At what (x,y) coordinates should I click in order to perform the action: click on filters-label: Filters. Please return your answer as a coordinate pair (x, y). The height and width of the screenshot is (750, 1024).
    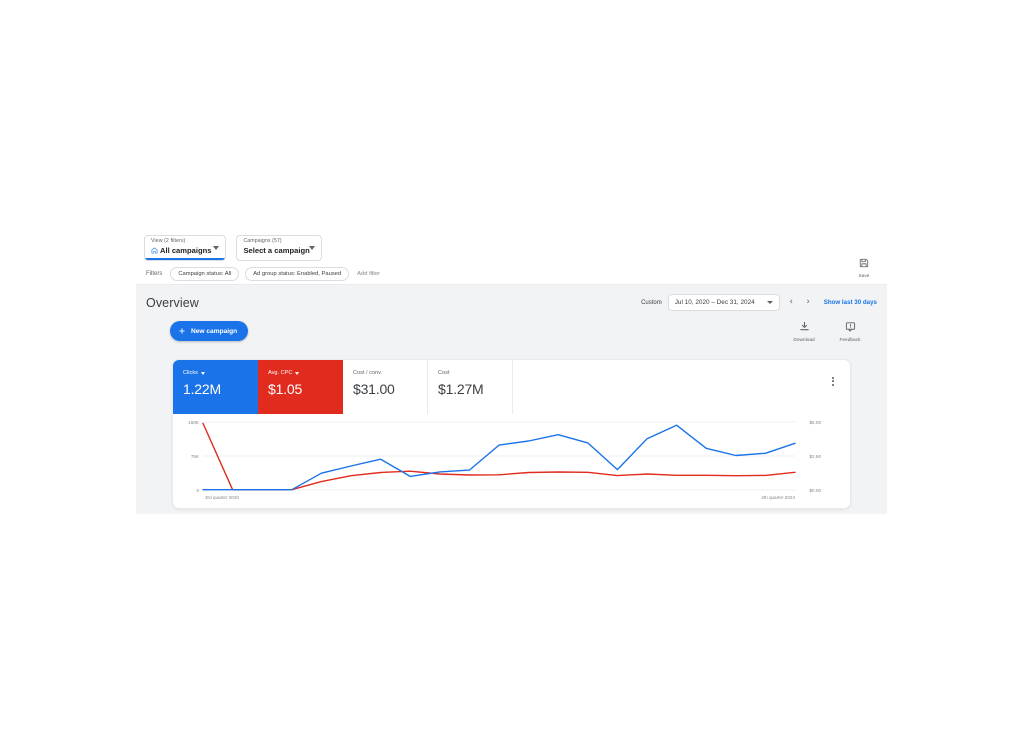
    Looking at the image, I should click on (154, 274).